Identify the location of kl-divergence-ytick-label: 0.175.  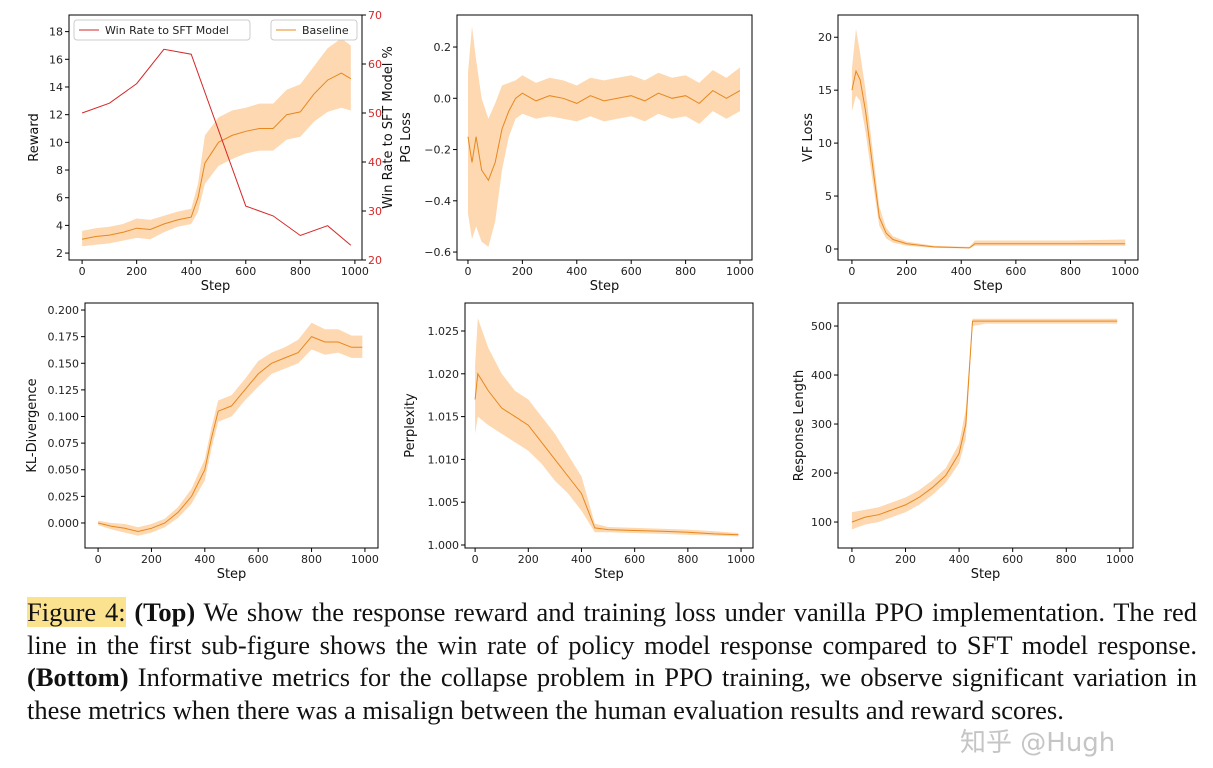
(64, 337).